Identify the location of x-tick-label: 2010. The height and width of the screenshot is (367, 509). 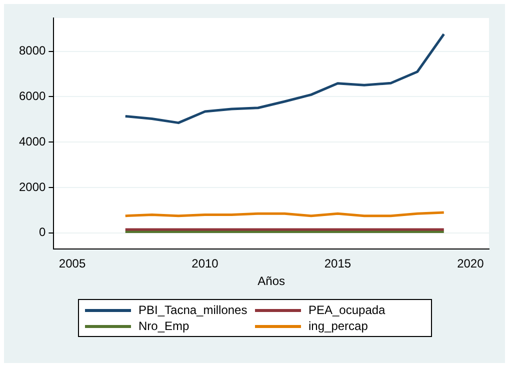
(205, 263).